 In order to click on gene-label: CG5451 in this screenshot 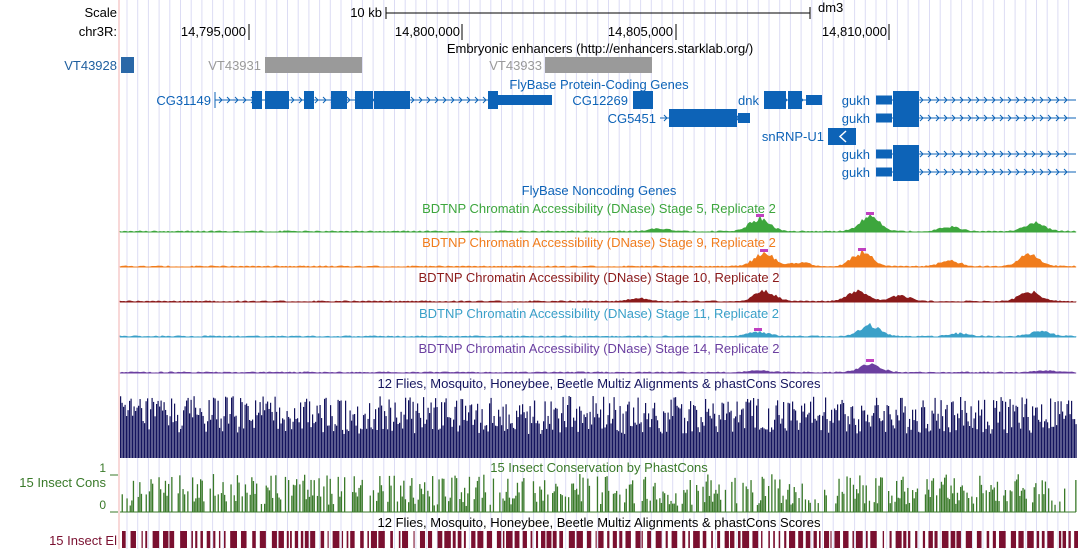, I will do `click(632, 118)`.